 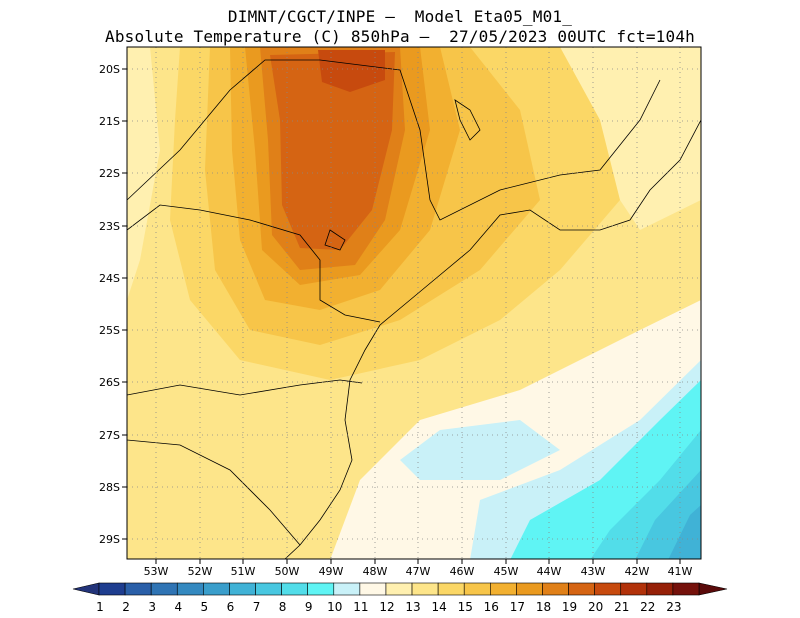 I want to click on lat-label: 22S, so click(x=109, y=173).